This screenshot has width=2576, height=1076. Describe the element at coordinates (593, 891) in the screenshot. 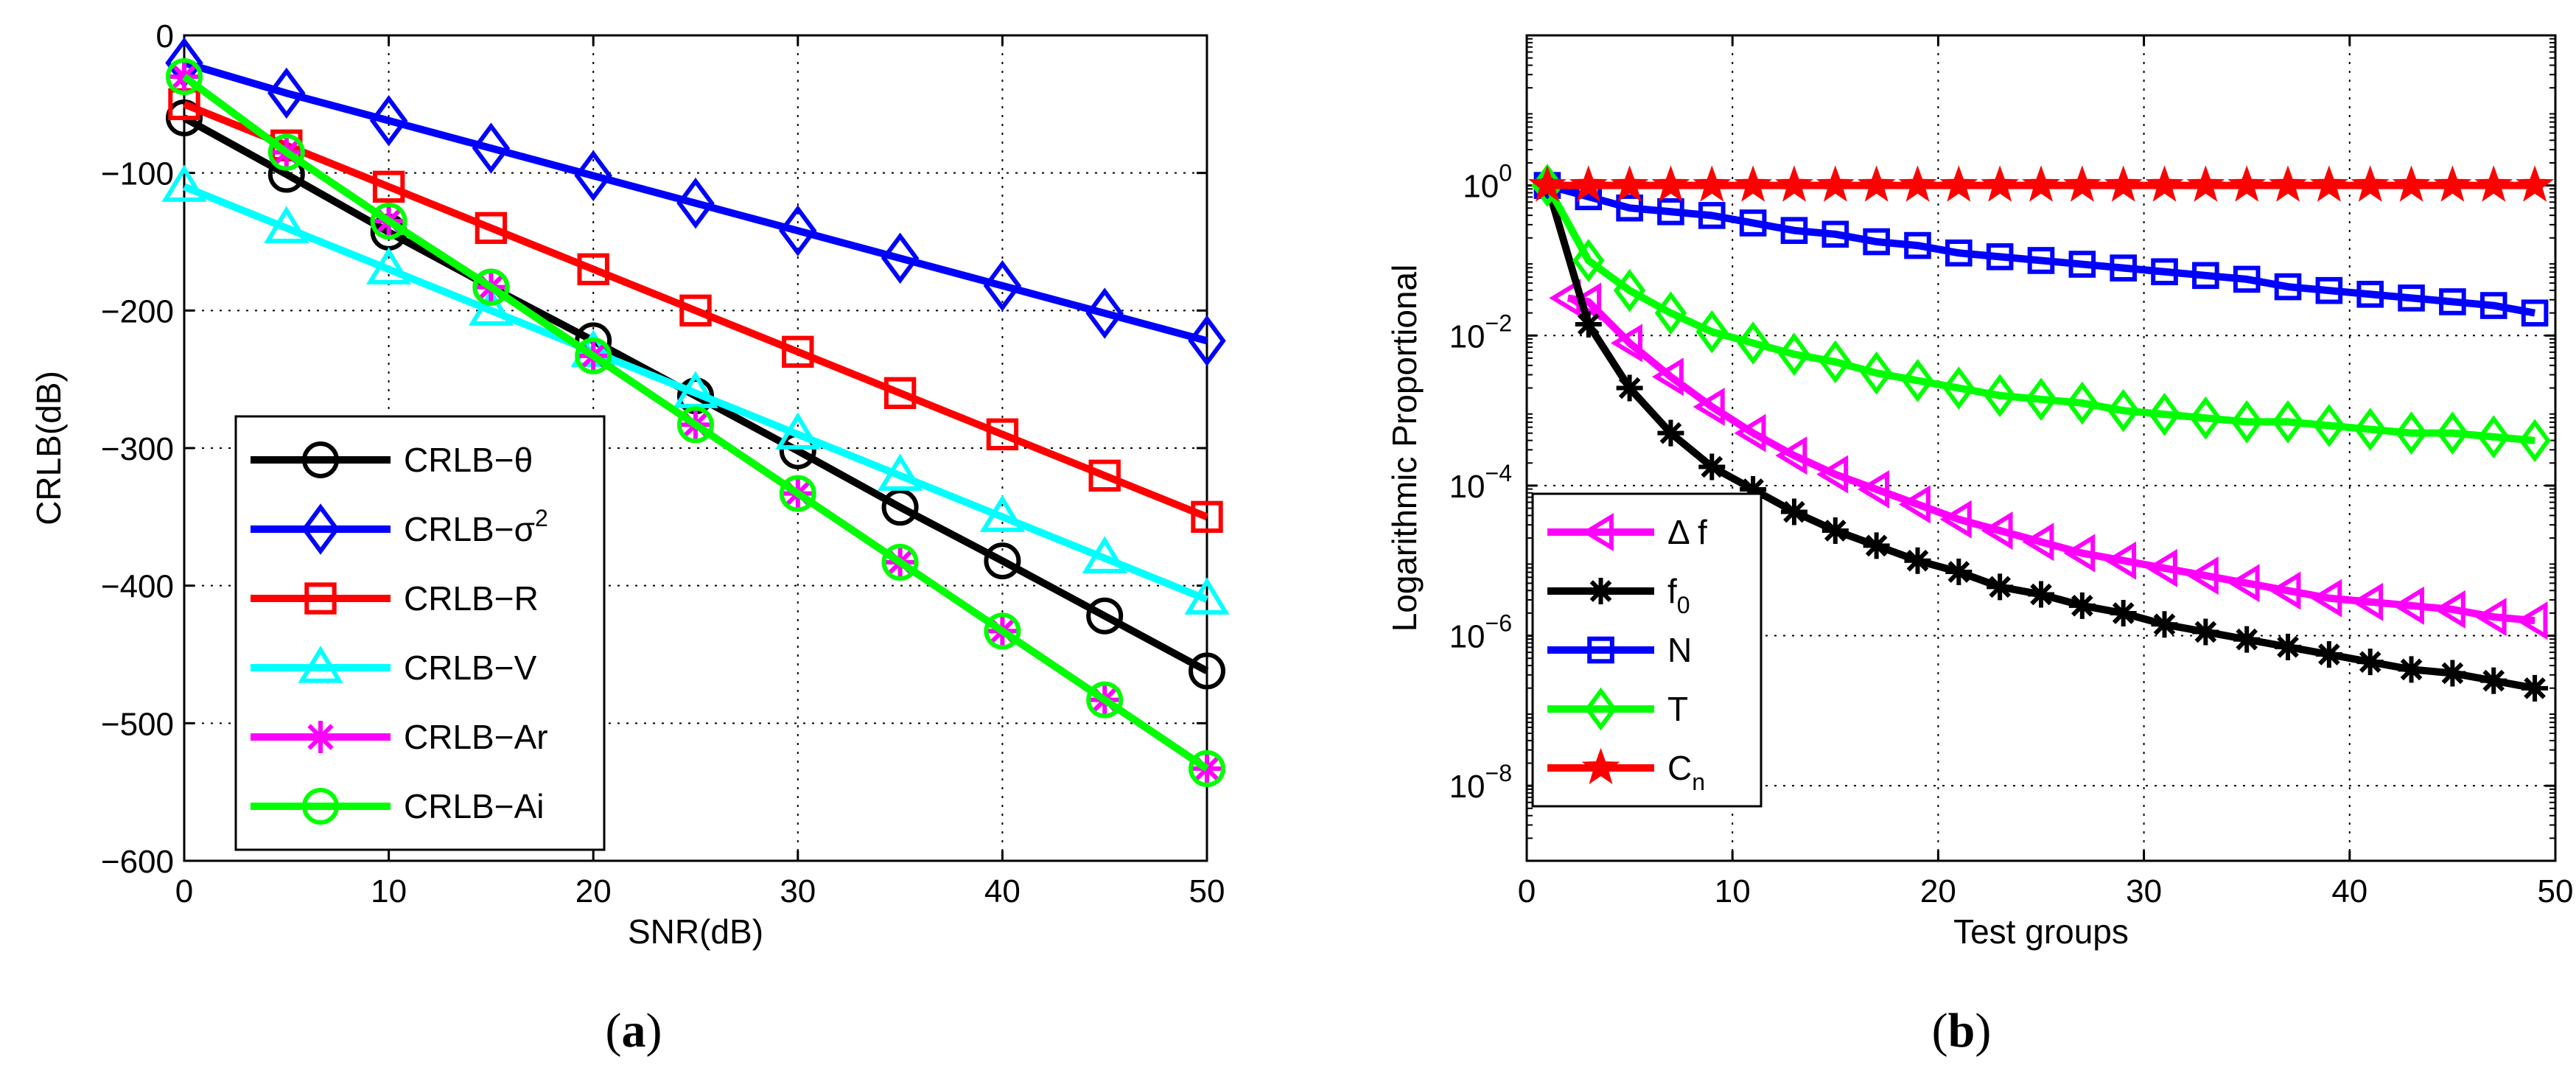

I see `x-tick-label: 20` at that location.